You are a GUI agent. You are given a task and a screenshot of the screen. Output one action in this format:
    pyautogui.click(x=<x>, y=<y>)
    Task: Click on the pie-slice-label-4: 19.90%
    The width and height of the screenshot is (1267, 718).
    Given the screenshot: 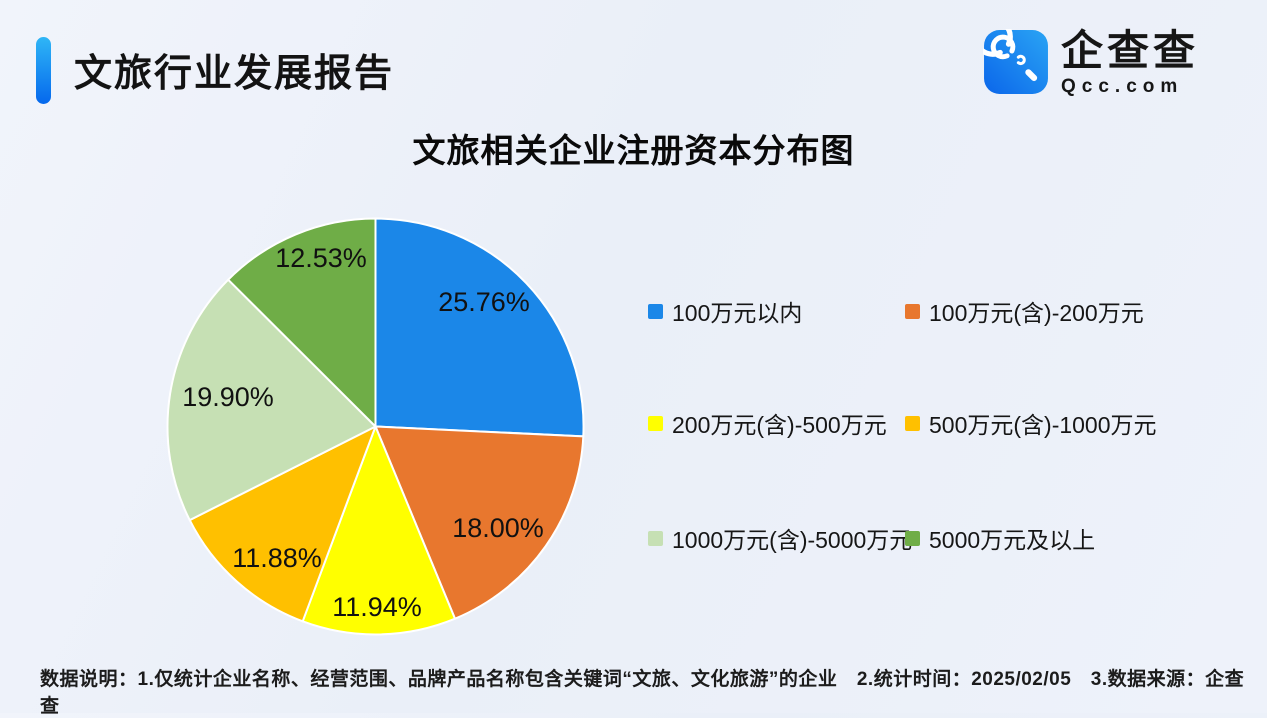 What is the action you would take?
    pyautogui.click(x=228, y=397)
    